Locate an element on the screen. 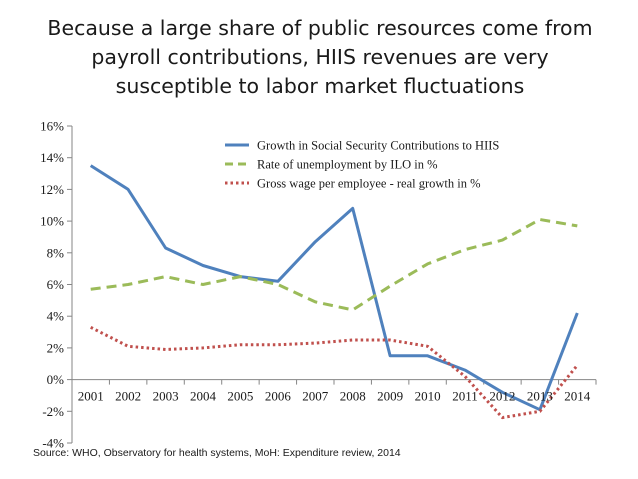 The width and height of the screenshot is (638, 479). x-tick-label: 2007 is located at coordinates (315, 396).